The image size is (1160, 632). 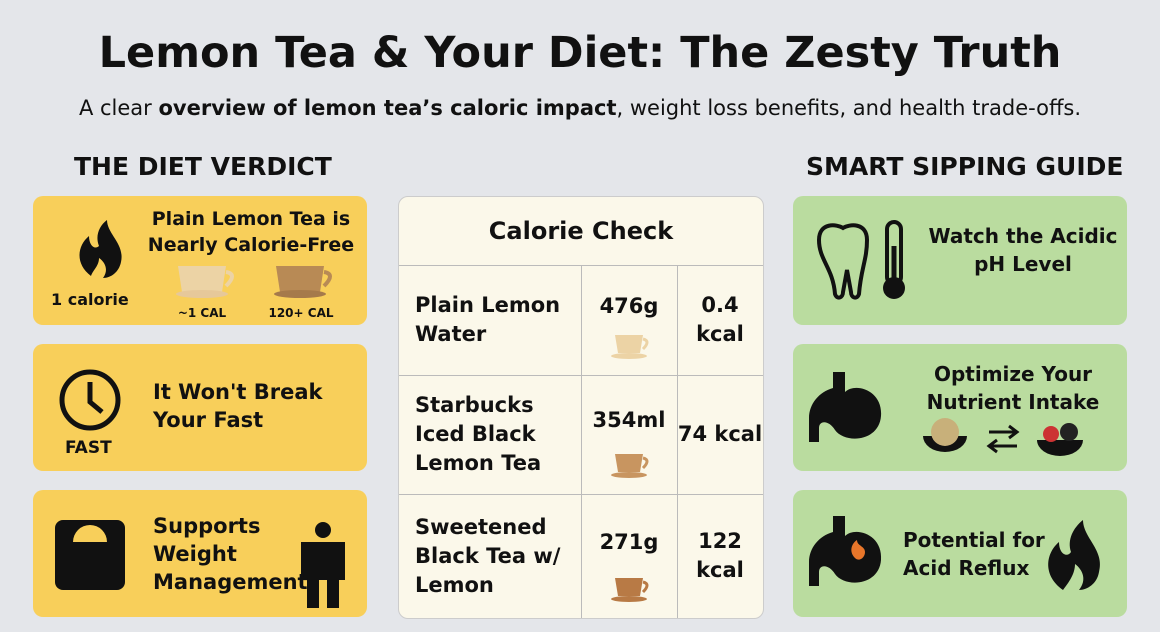 I want to click on table-cell: 271g, so click(x=629, y=541).